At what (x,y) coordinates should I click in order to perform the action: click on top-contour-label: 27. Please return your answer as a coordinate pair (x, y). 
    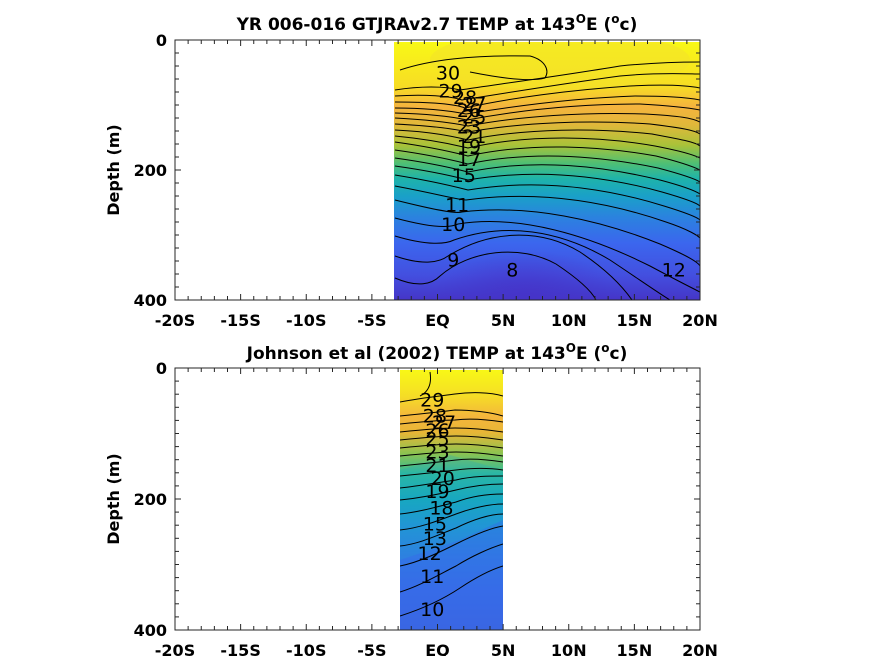
    Looking at the image, I should click on (474, 105).